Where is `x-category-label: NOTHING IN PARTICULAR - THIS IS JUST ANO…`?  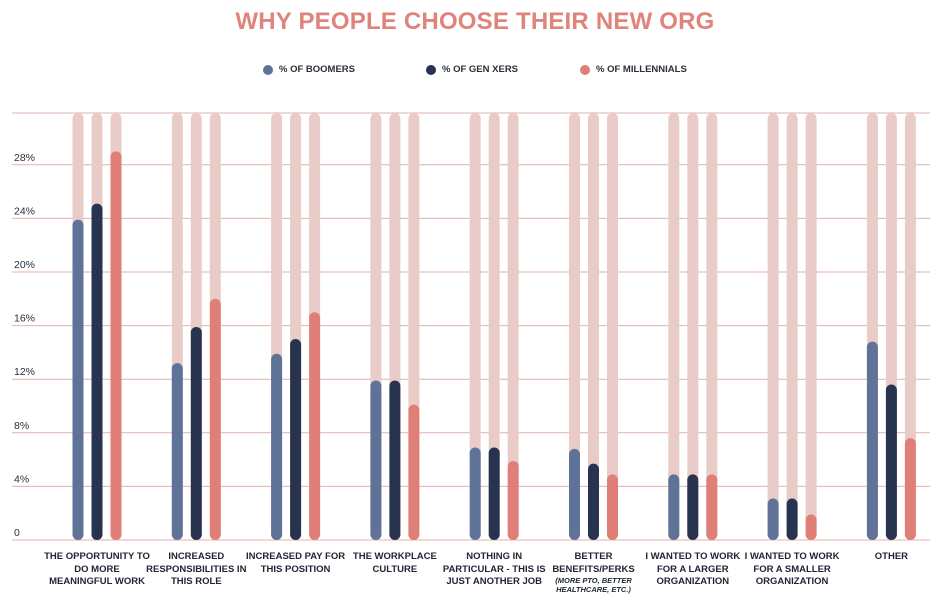
x-category-label: NOTHING IN PARTICULAR - THIS IS JUST ANO… is located at coordinates (494, 570).